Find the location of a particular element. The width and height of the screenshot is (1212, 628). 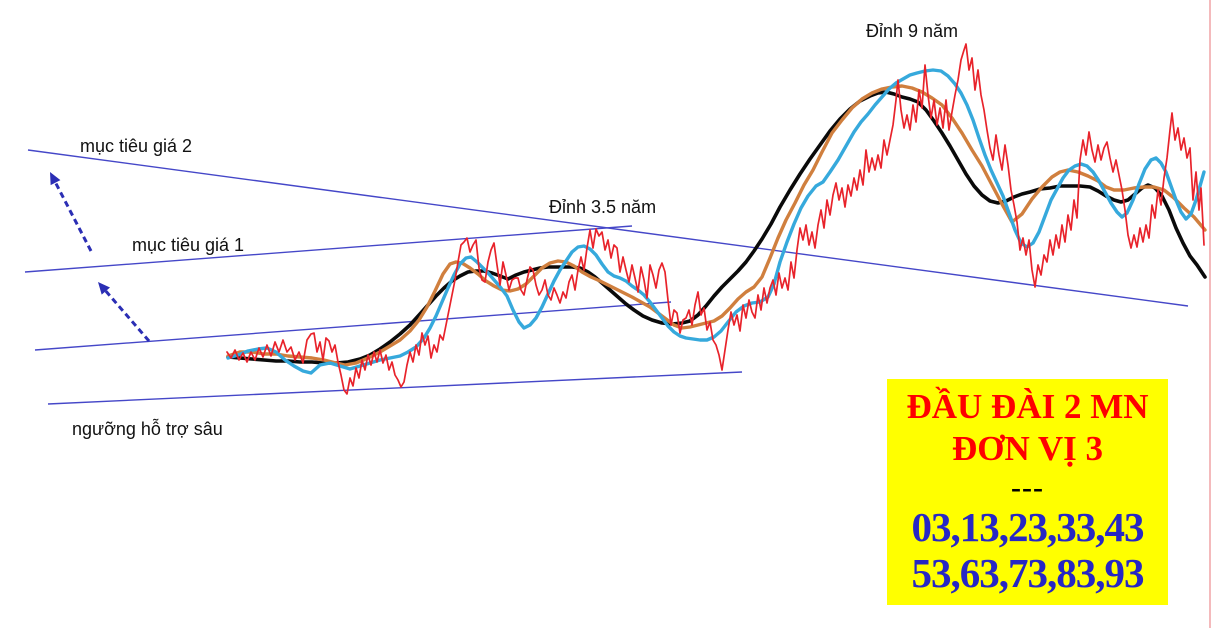

target-arrow-lower is located at coordinates (127, 316).